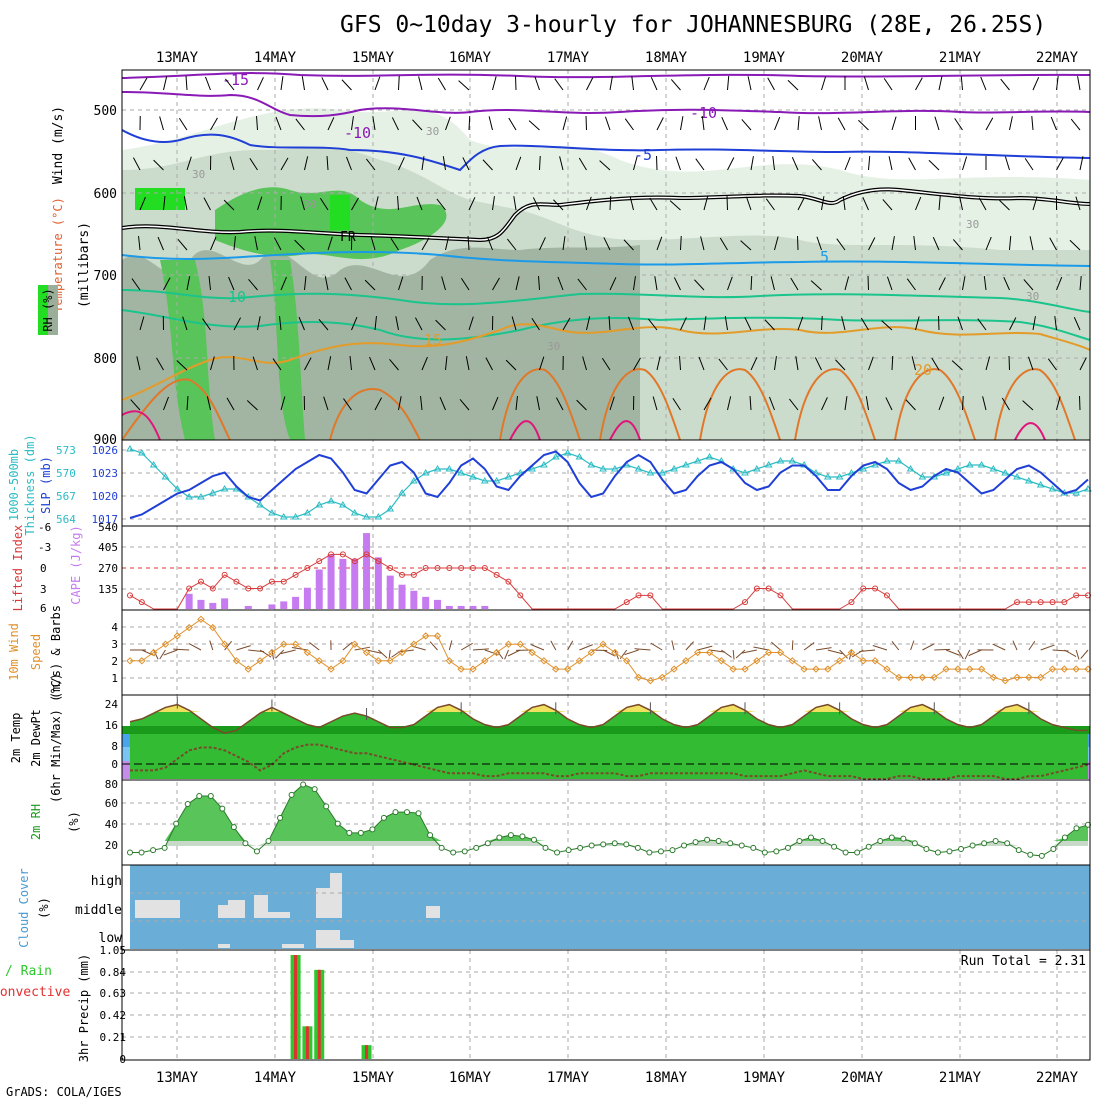  What do you see at coordinates (337, 571) in the screenshot?
I see `cape-bars` at bounding box center [337, 571].